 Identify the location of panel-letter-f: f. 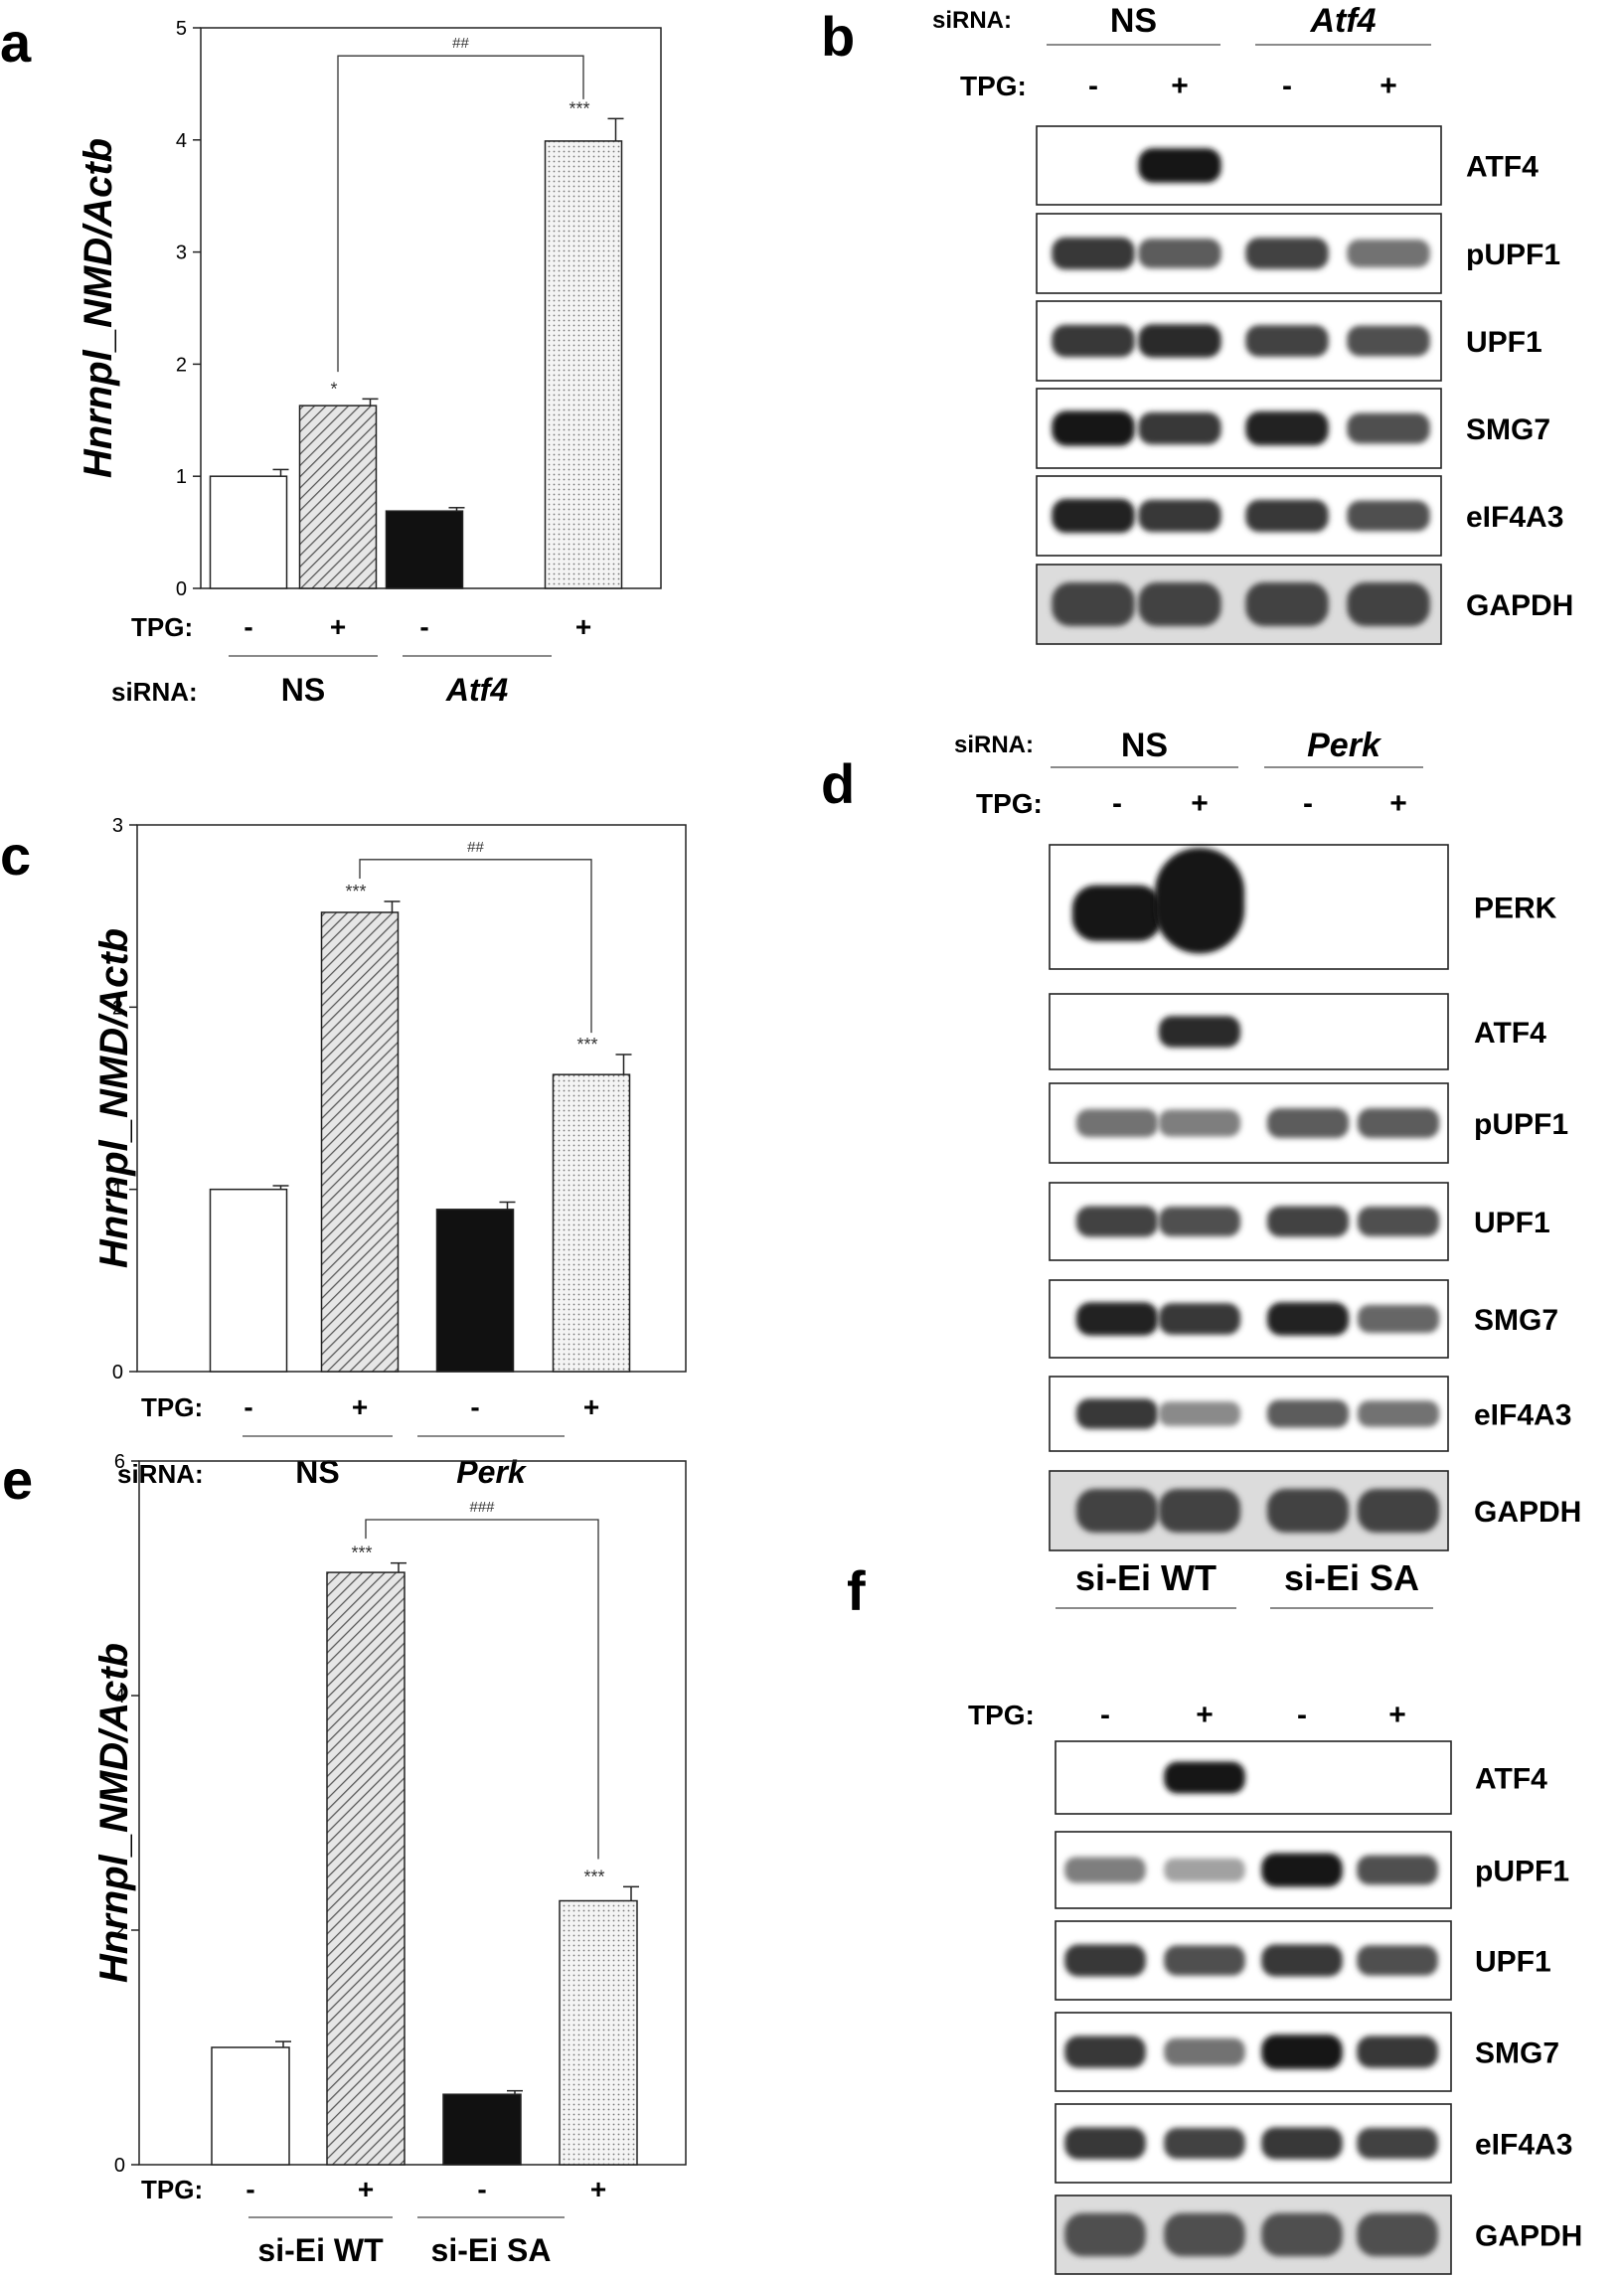
(856, 1591).